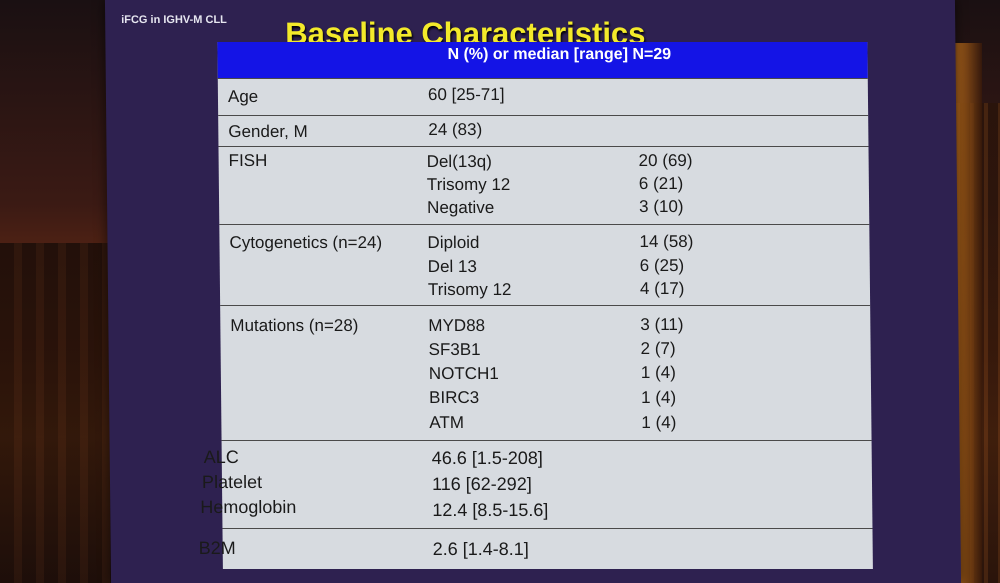  What do you see at coordinates (221, 457) in the screenshot?
I see `row-label: ALC` at bounding box center [221, 457].